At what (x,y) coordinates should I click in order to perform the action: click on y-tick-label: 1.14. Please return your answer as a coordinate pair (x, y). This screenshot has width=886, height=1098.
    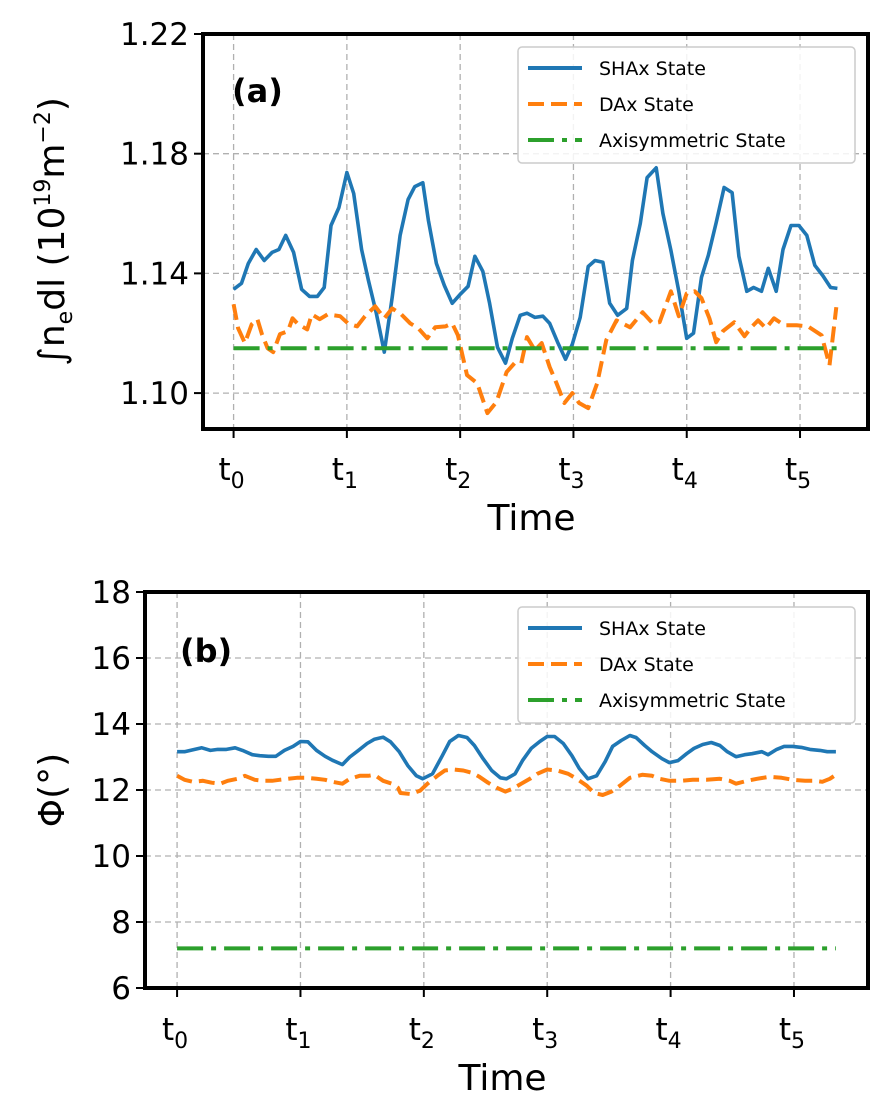
    Looking at the image, I should click on (154, 274).